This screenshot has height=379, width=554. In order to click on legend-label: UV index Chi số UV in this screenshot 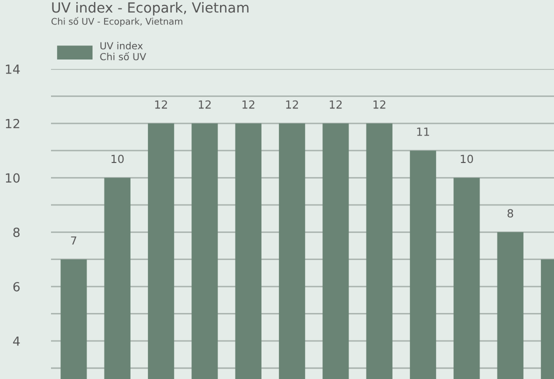, I will do `click(123, 51)`.